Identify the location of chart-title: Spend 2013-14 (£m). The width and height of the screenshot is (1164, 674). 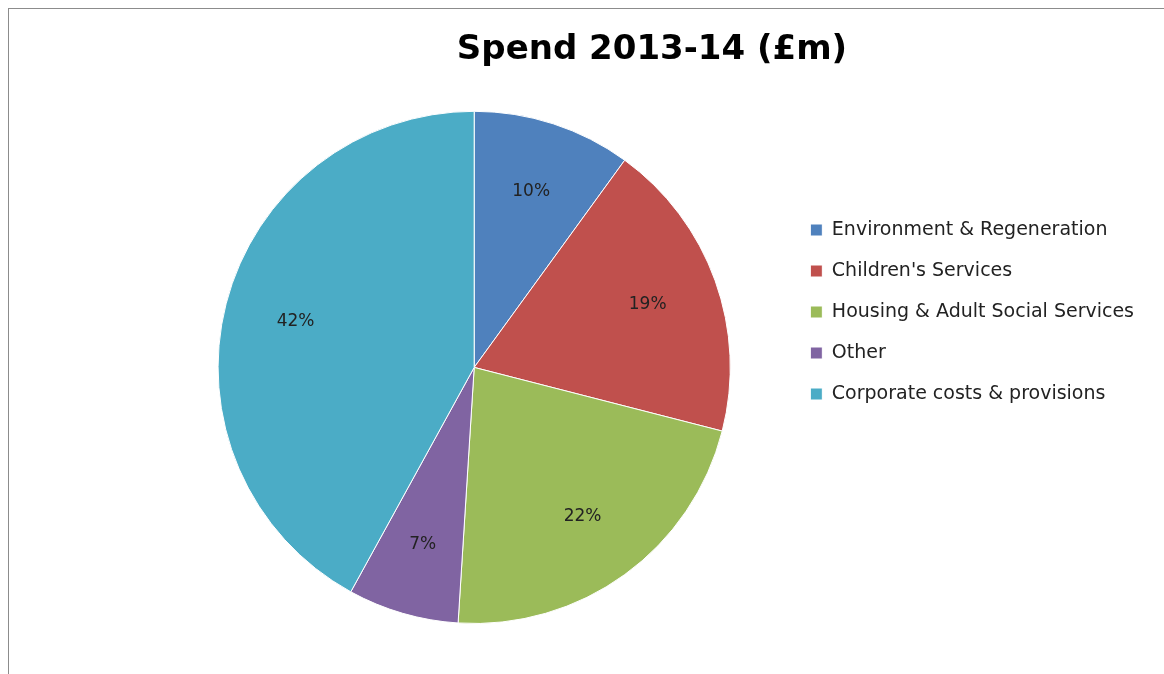
(652, 47).